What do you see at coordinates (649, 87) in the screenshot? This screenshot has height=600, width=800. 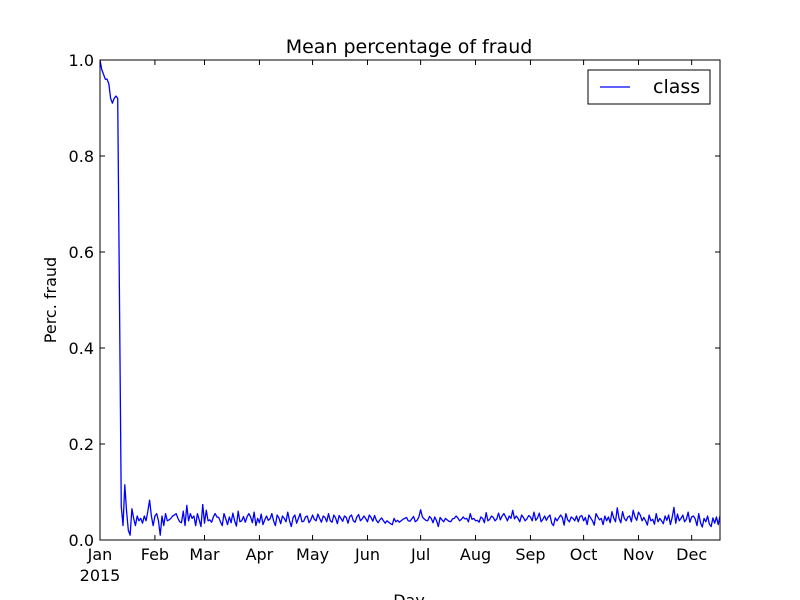 I see `legend: class` at bounding box center [649, 87].